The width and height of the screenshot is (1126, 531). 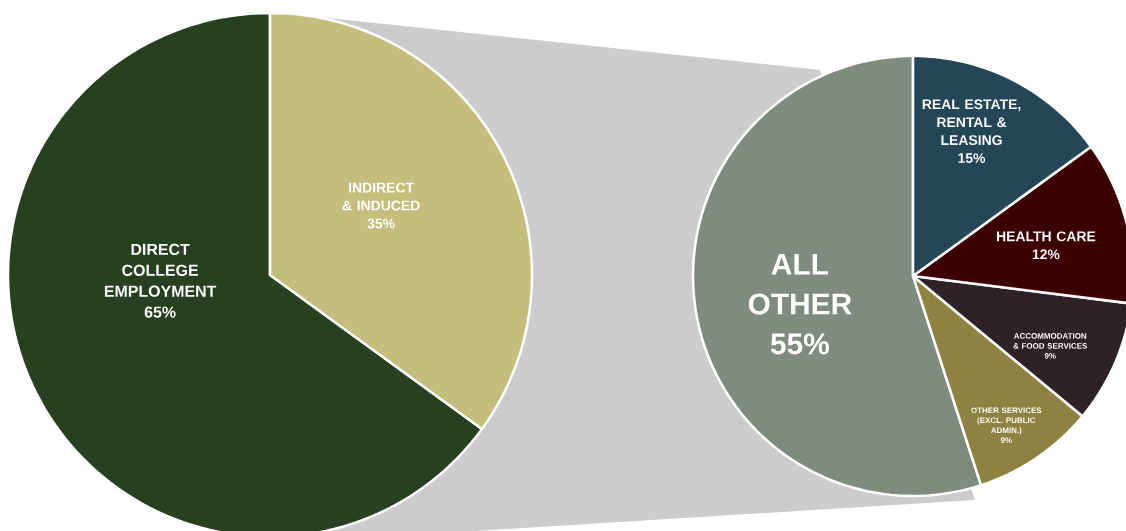 I want to click on data-label: 65%, so click(x=160, y=312).